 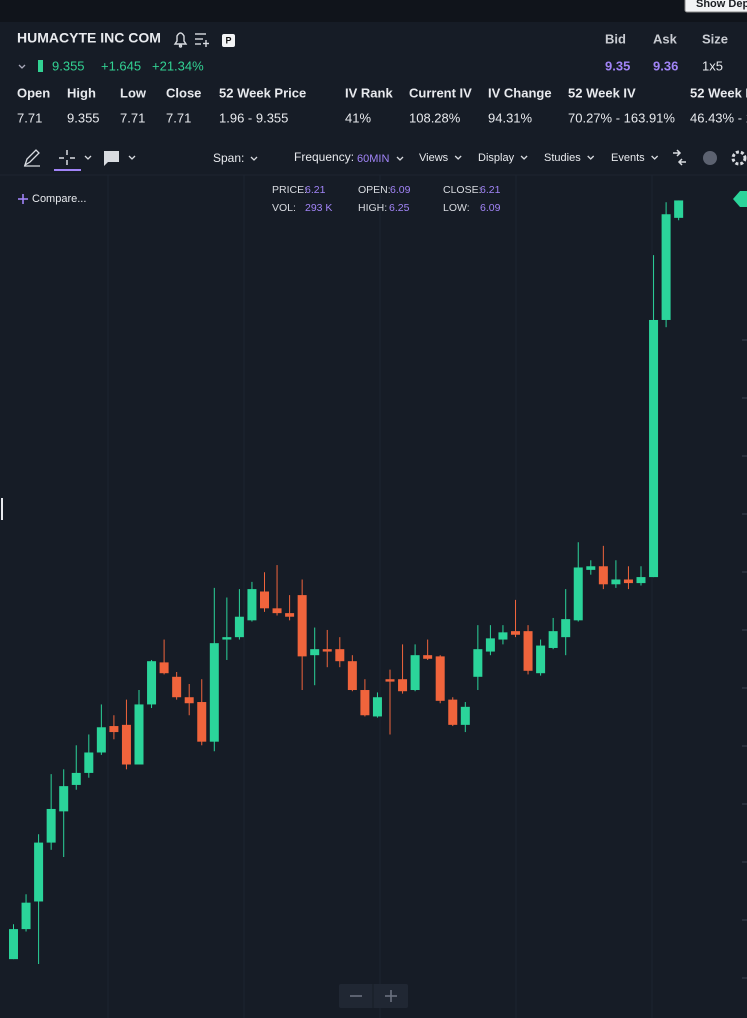 I want to click on tooltip-label: CLOSE:, so click(x=462, y=190).